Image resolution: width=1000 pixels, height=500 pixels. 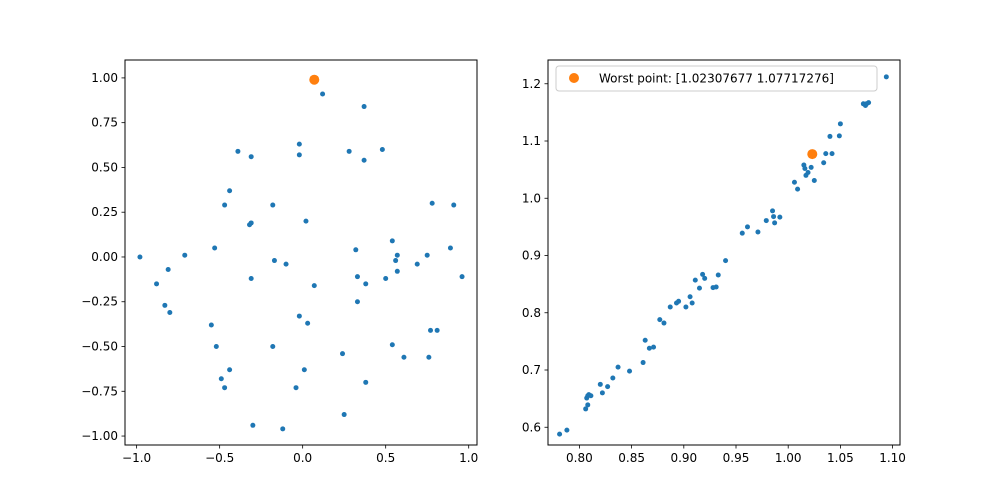 I want to click on left-x-tick-label: 0.5, so click(x=385, y=458).